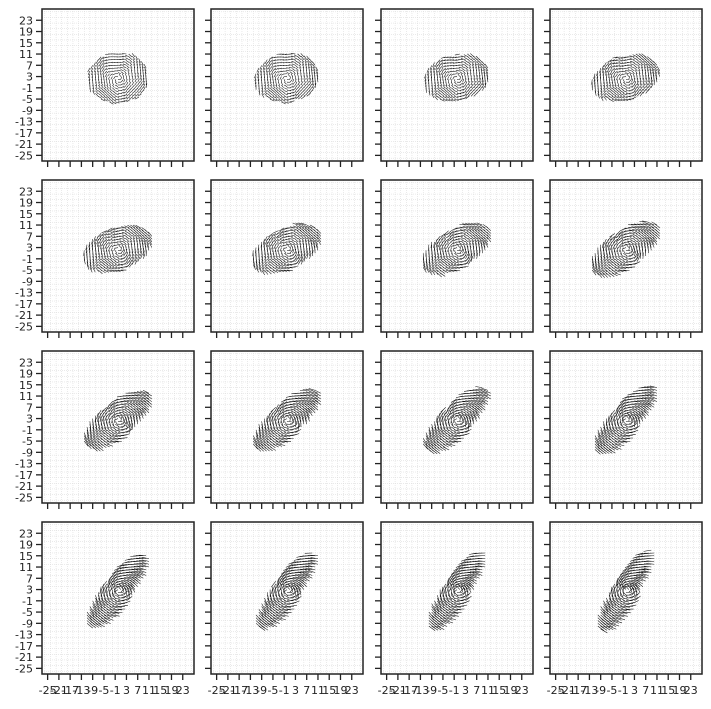  I want to click on y-tick-label: 23, so click(26, 191).